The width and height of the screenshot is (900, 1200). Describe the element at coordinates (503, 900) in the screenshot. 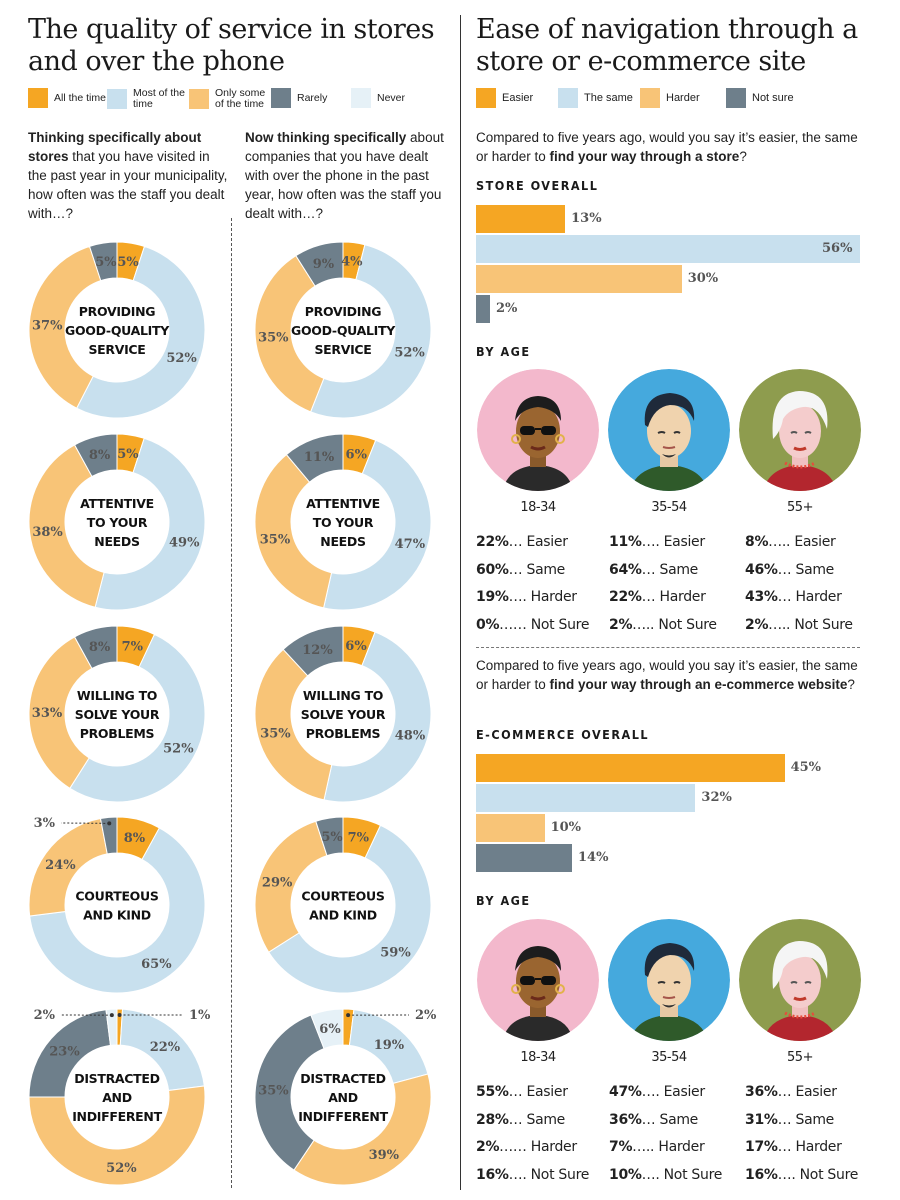

I see `ecom-by-age-label: BY AGE` at that location.